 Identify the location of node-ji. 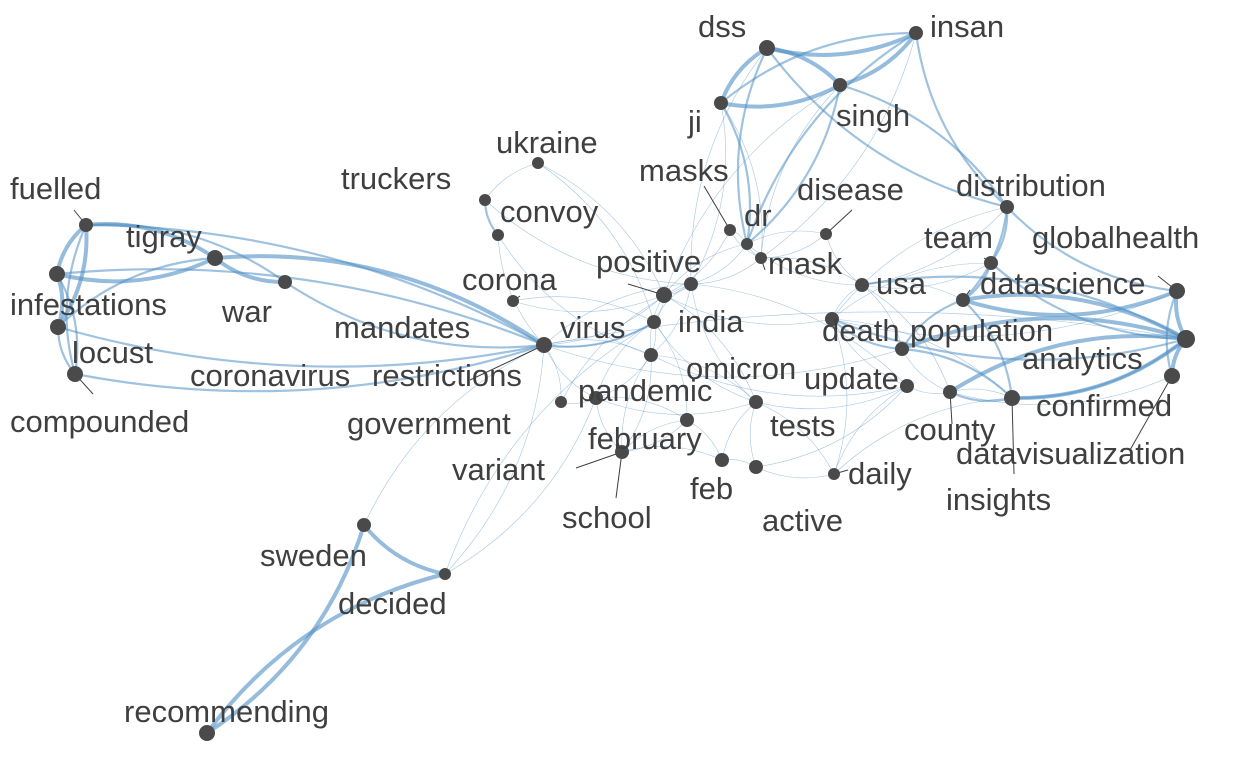
(721, 103).